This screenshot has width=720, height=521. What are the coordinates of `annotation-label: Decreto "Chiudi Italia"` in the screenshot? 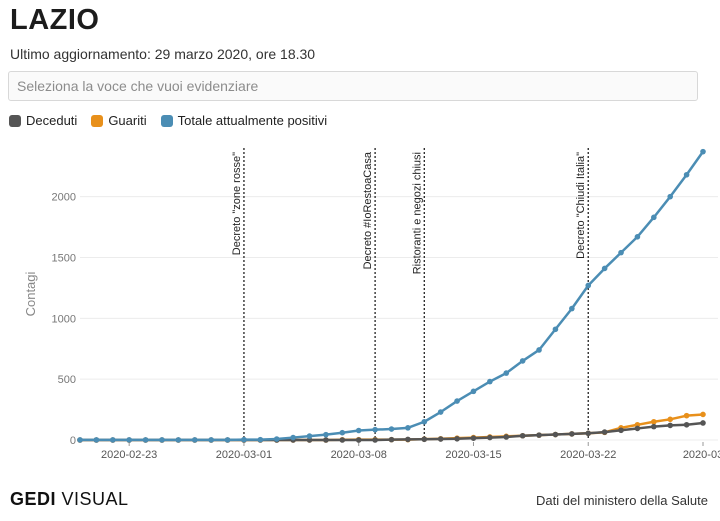 It's located at (581, 205).